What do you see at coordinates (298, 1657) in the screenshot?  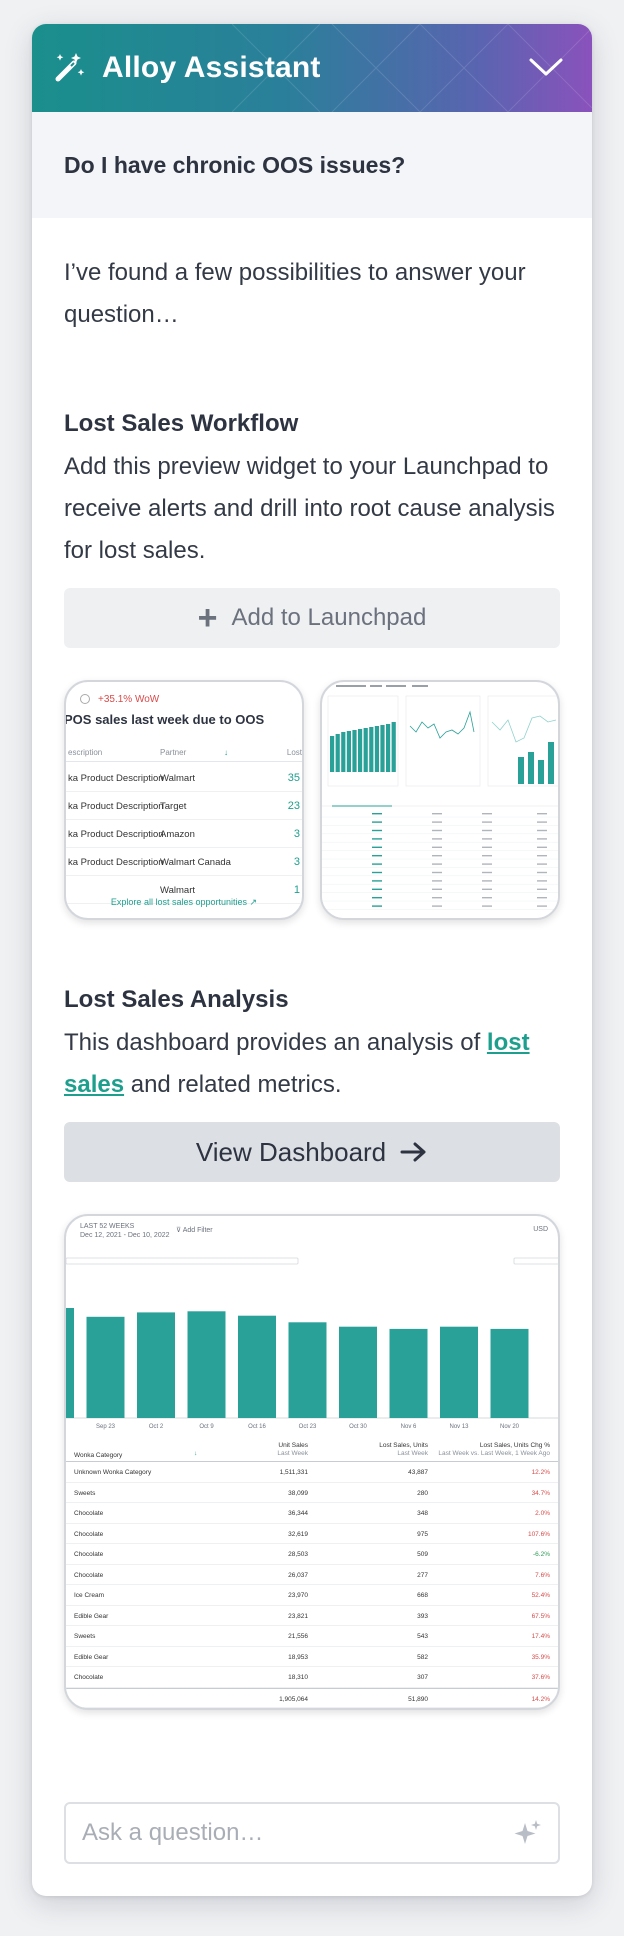 I see `row-unit-sales: 18,953` at bounding box center [298, 1657].